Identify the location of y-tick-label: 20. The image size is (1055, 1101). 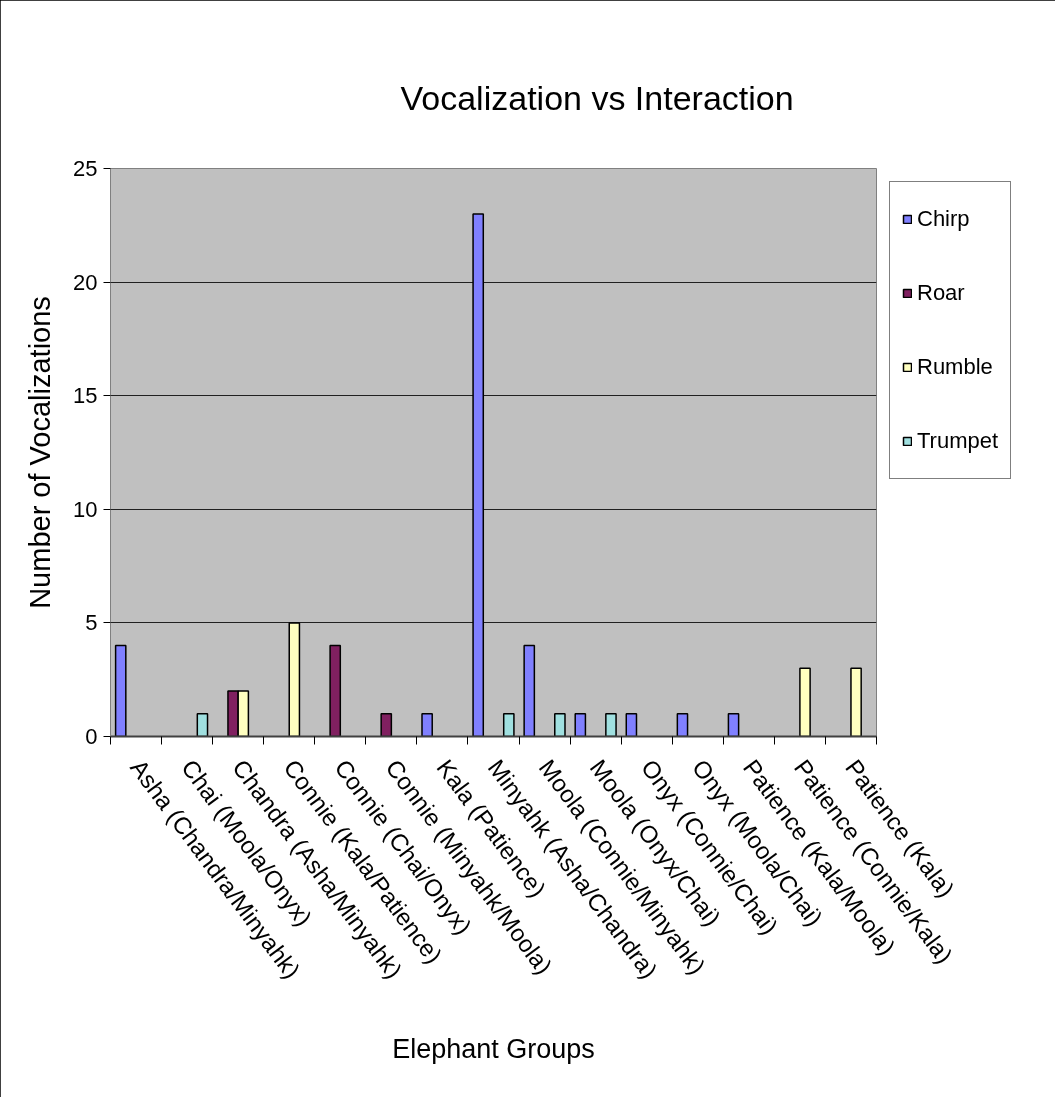
(85, 282).